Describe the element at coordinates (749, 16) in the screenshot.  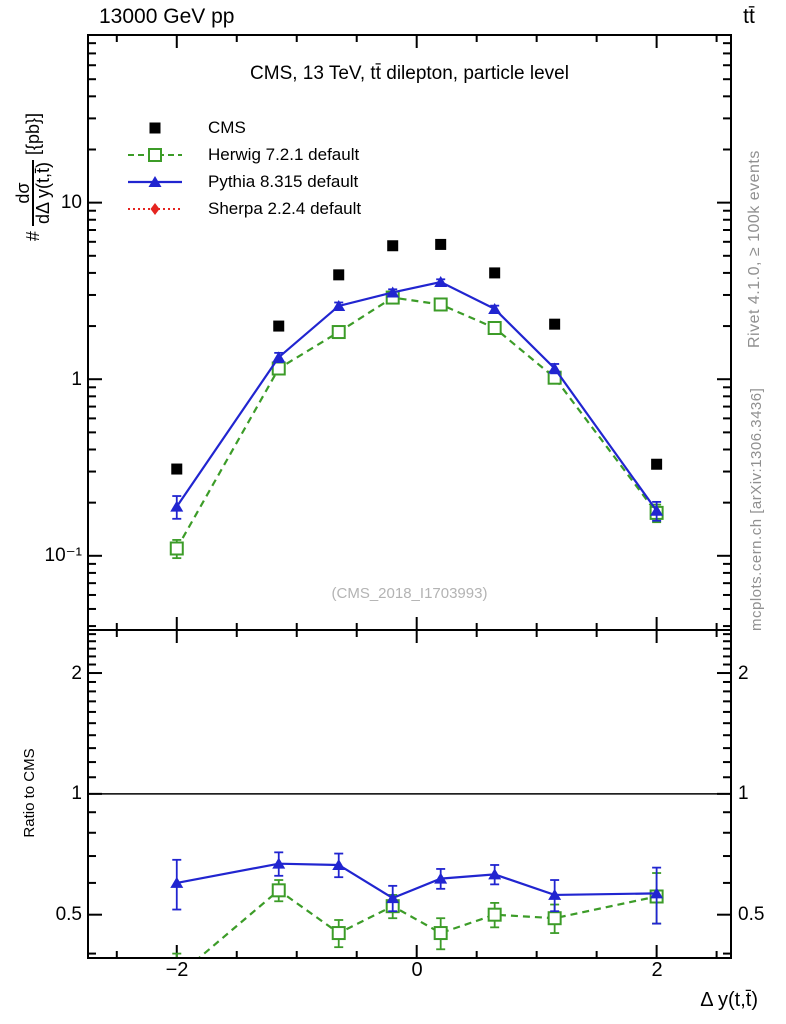
I see `process-label: tt̄` at that location.